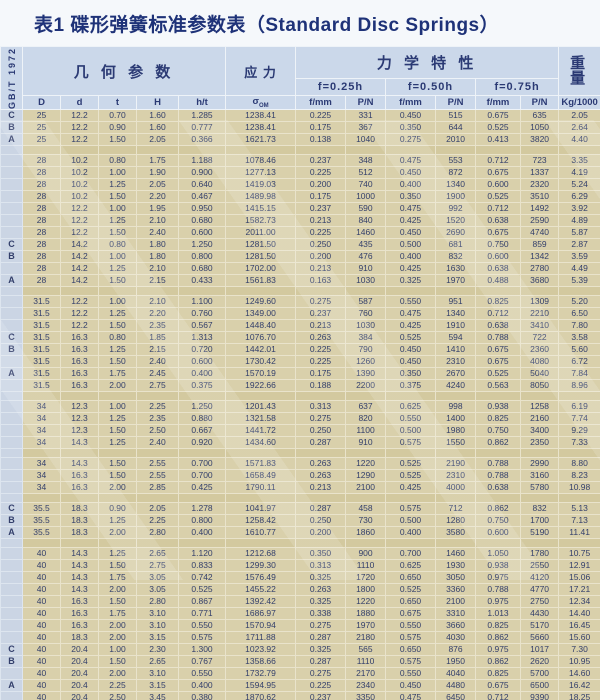 The image size is (600, 700). What do you see at coordinates (540, 589) in the screenshot?
I see `cell: 4770` at bounding box center [540, 589].